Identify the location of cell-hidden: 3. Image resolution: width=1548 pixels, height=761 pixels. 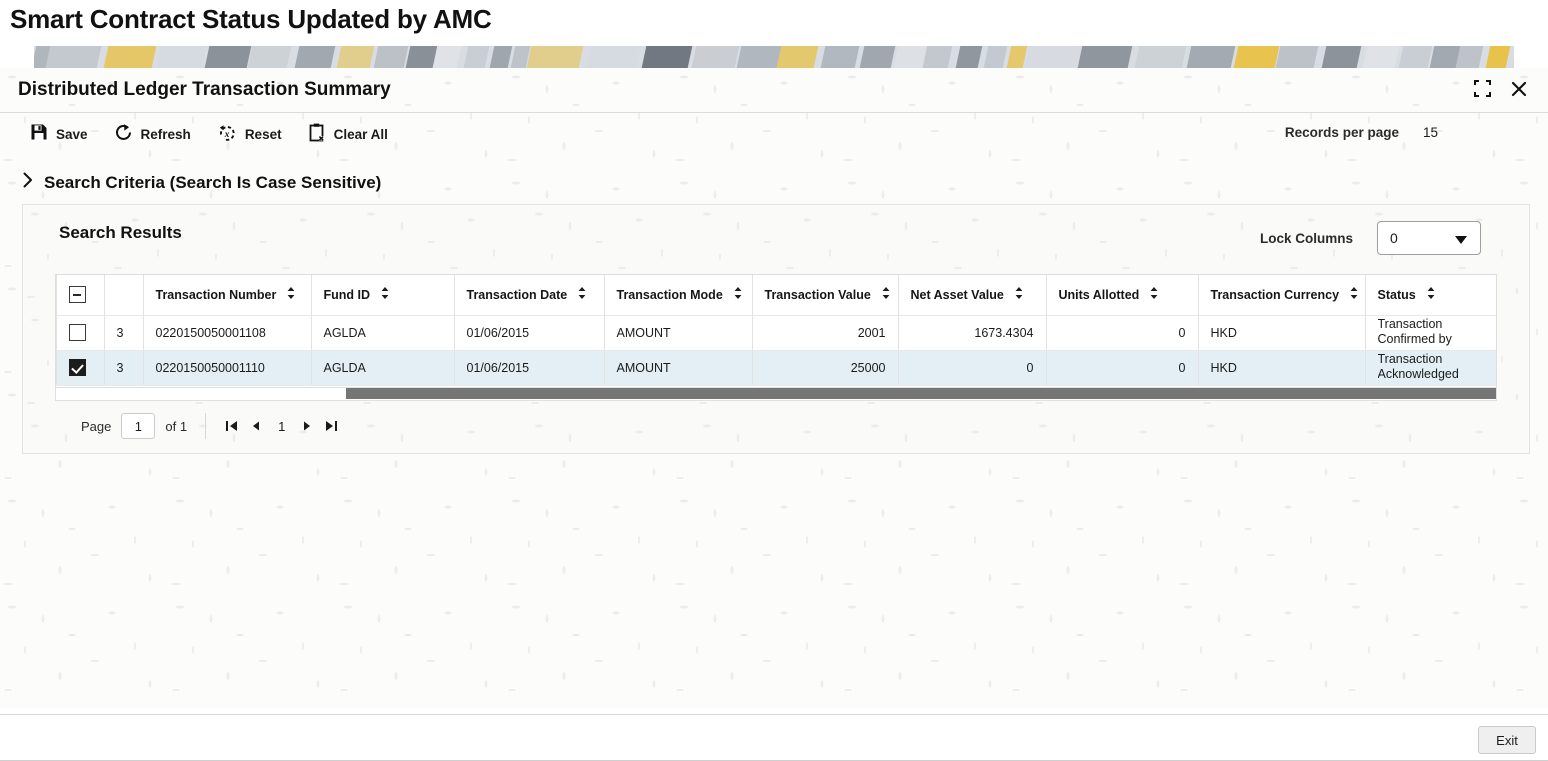
(124, 368).